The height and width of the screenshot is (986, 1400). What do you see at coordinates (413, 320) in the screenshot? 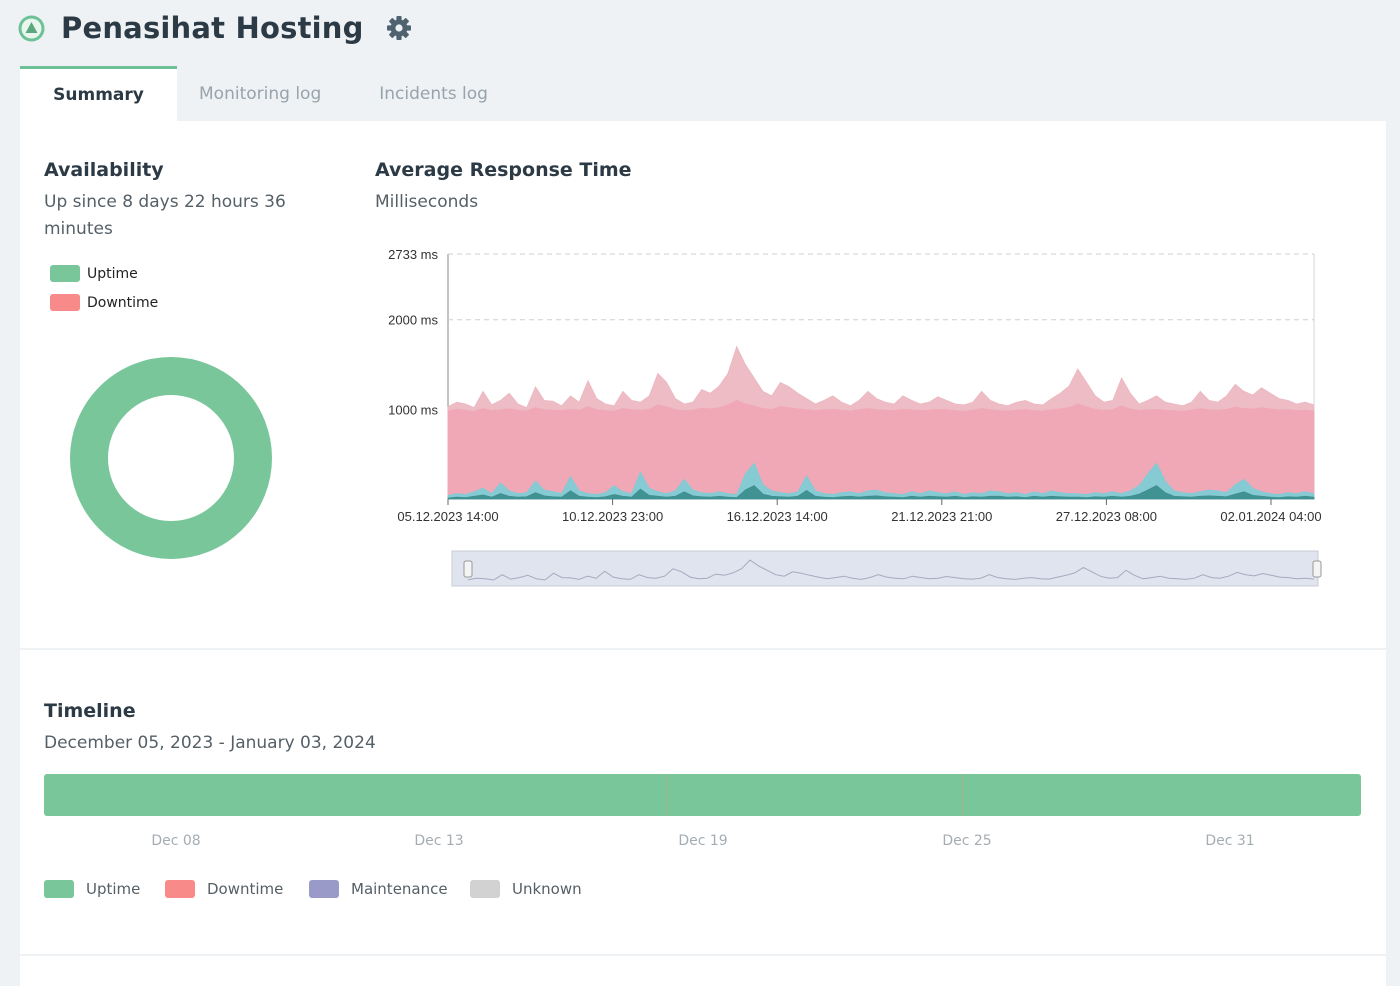
I see `y-tick-label: 2000 ms` at bounding box center [413, 320].